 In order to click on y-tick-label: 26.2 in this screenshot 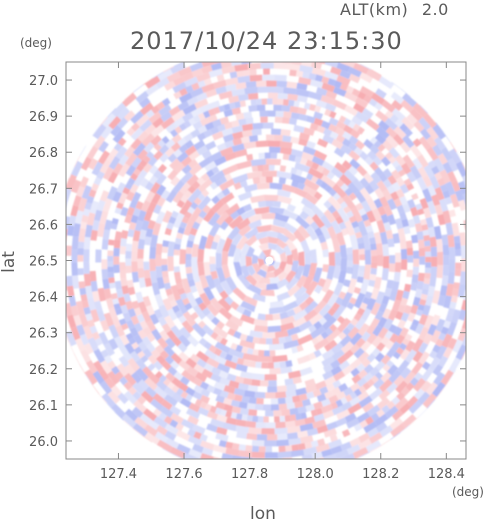, I will do `click(43, 370)`.